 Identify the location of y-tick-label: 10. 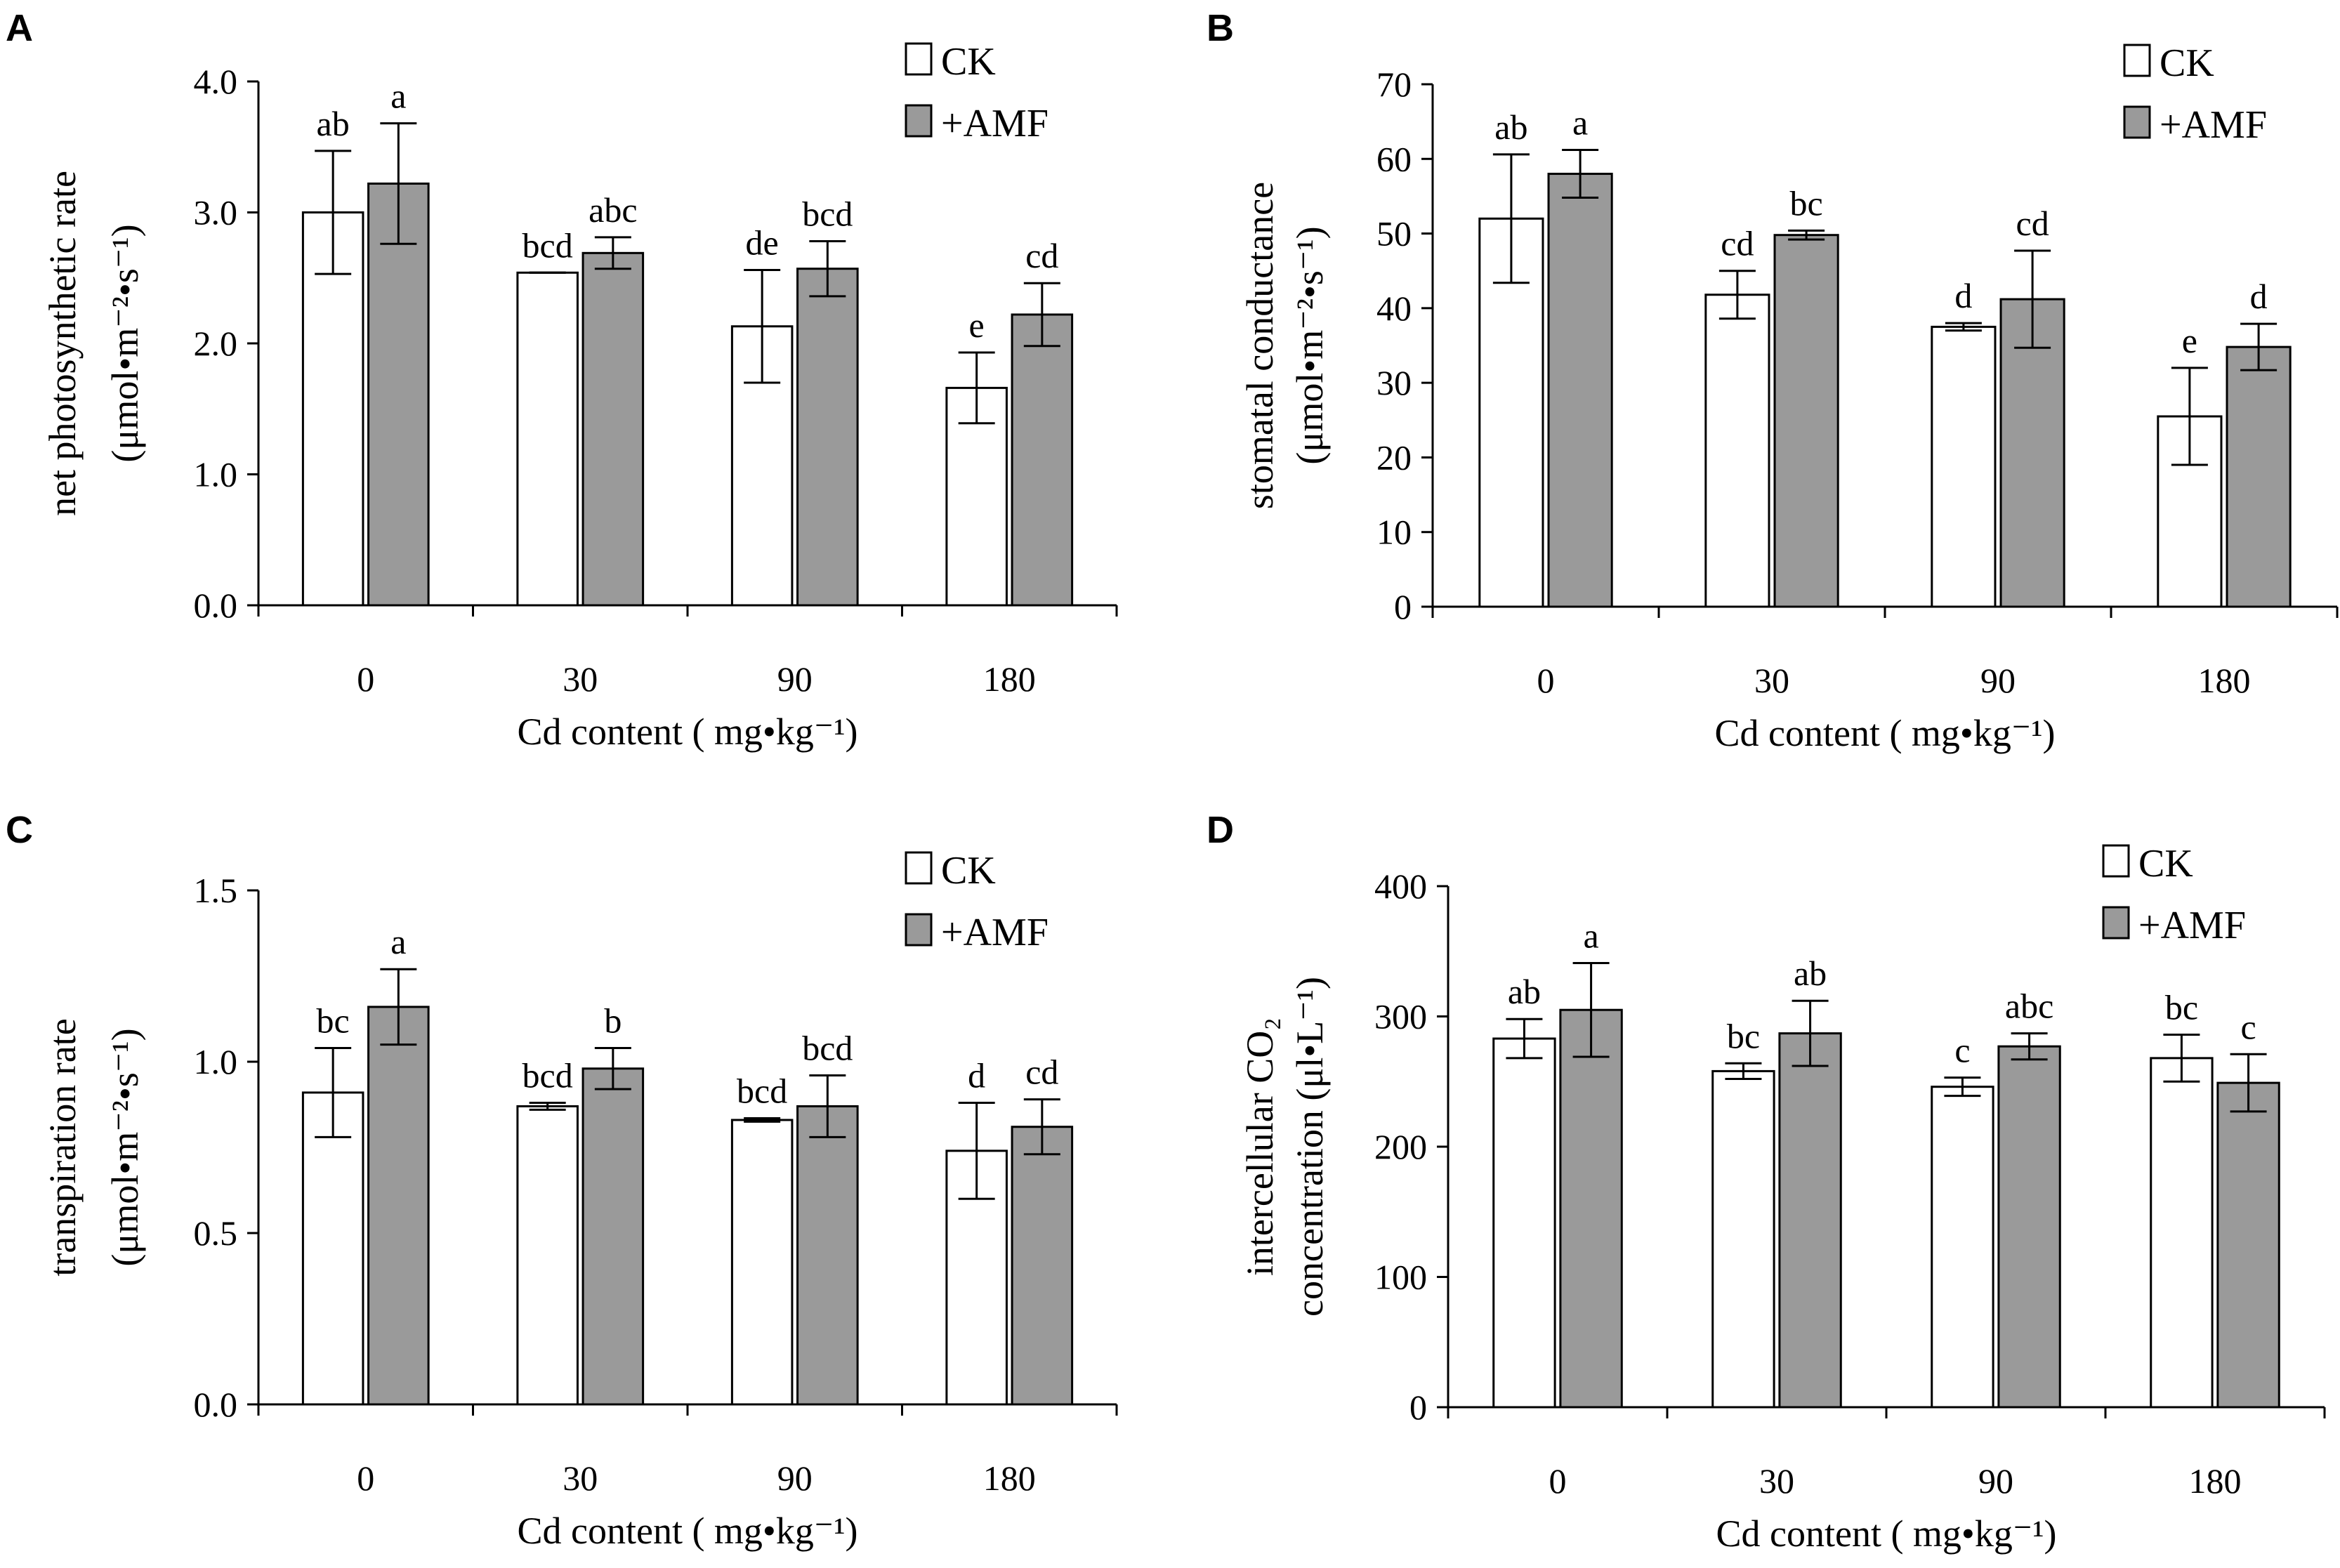
(1394, 532).